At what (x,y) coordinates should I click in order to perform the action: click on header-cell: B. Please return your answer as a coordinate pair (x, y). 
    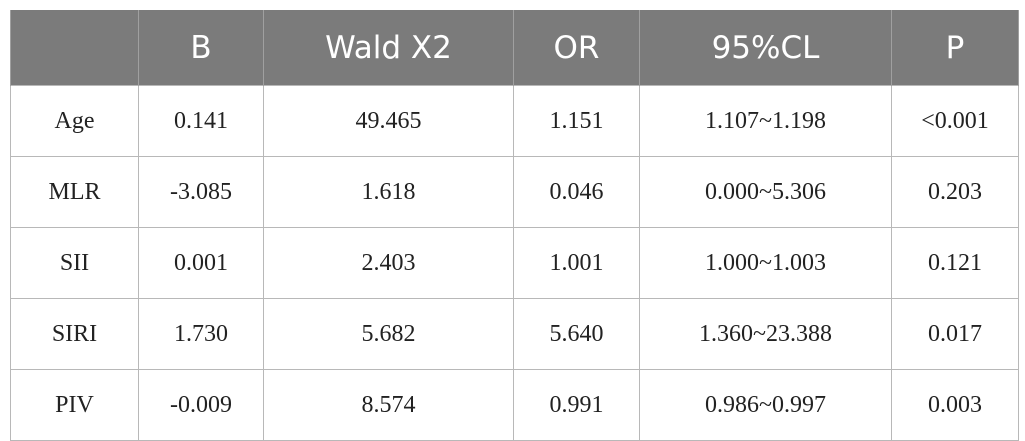
    Looking at the image, I should click on (201, 48).